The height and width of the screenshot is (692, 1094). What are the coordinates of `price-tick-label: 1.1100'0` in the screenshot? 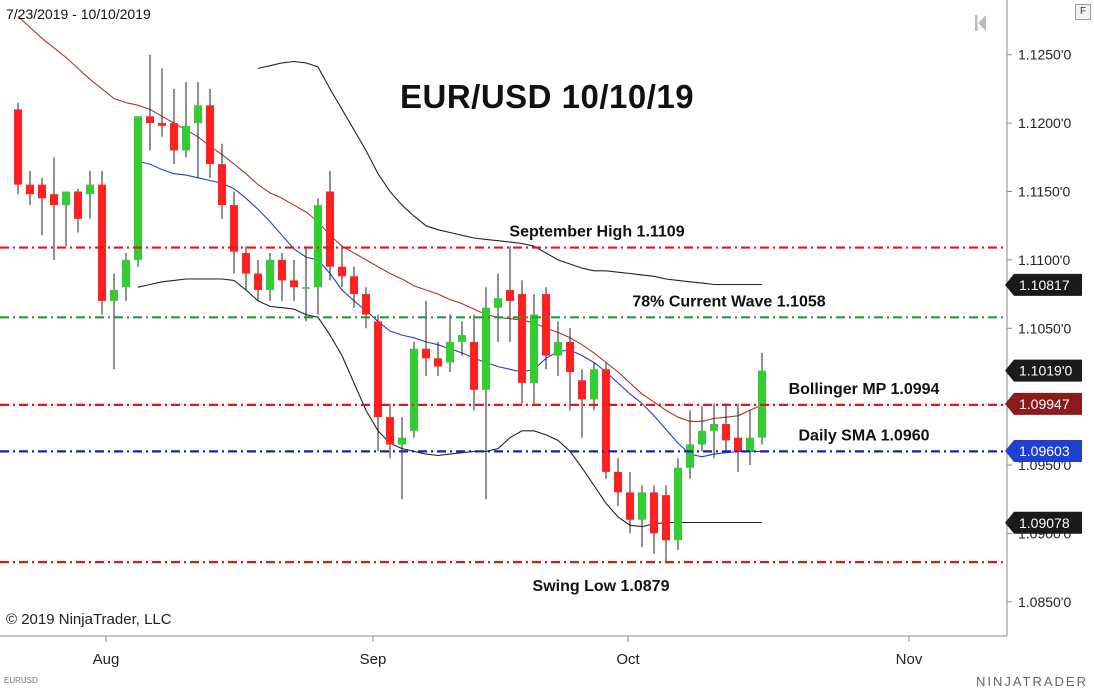 It's located at (1044, 260).